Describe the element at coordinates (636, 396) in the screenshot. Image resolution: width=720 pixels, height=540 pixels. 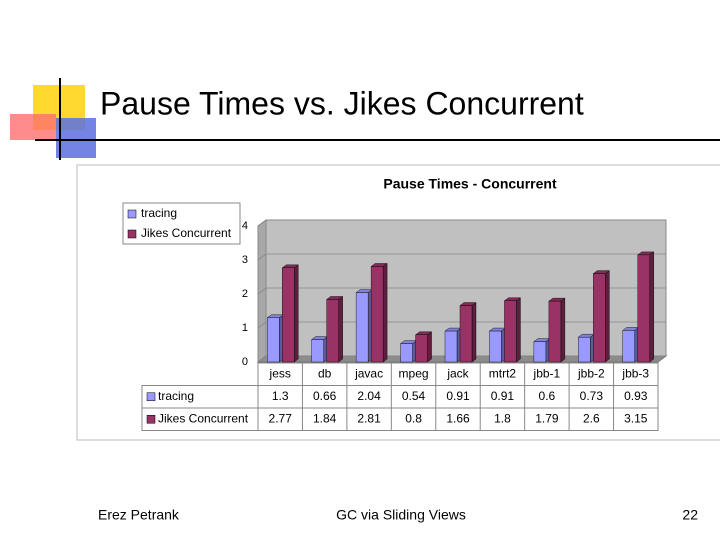
I see `table-value: 0.93` at that location.